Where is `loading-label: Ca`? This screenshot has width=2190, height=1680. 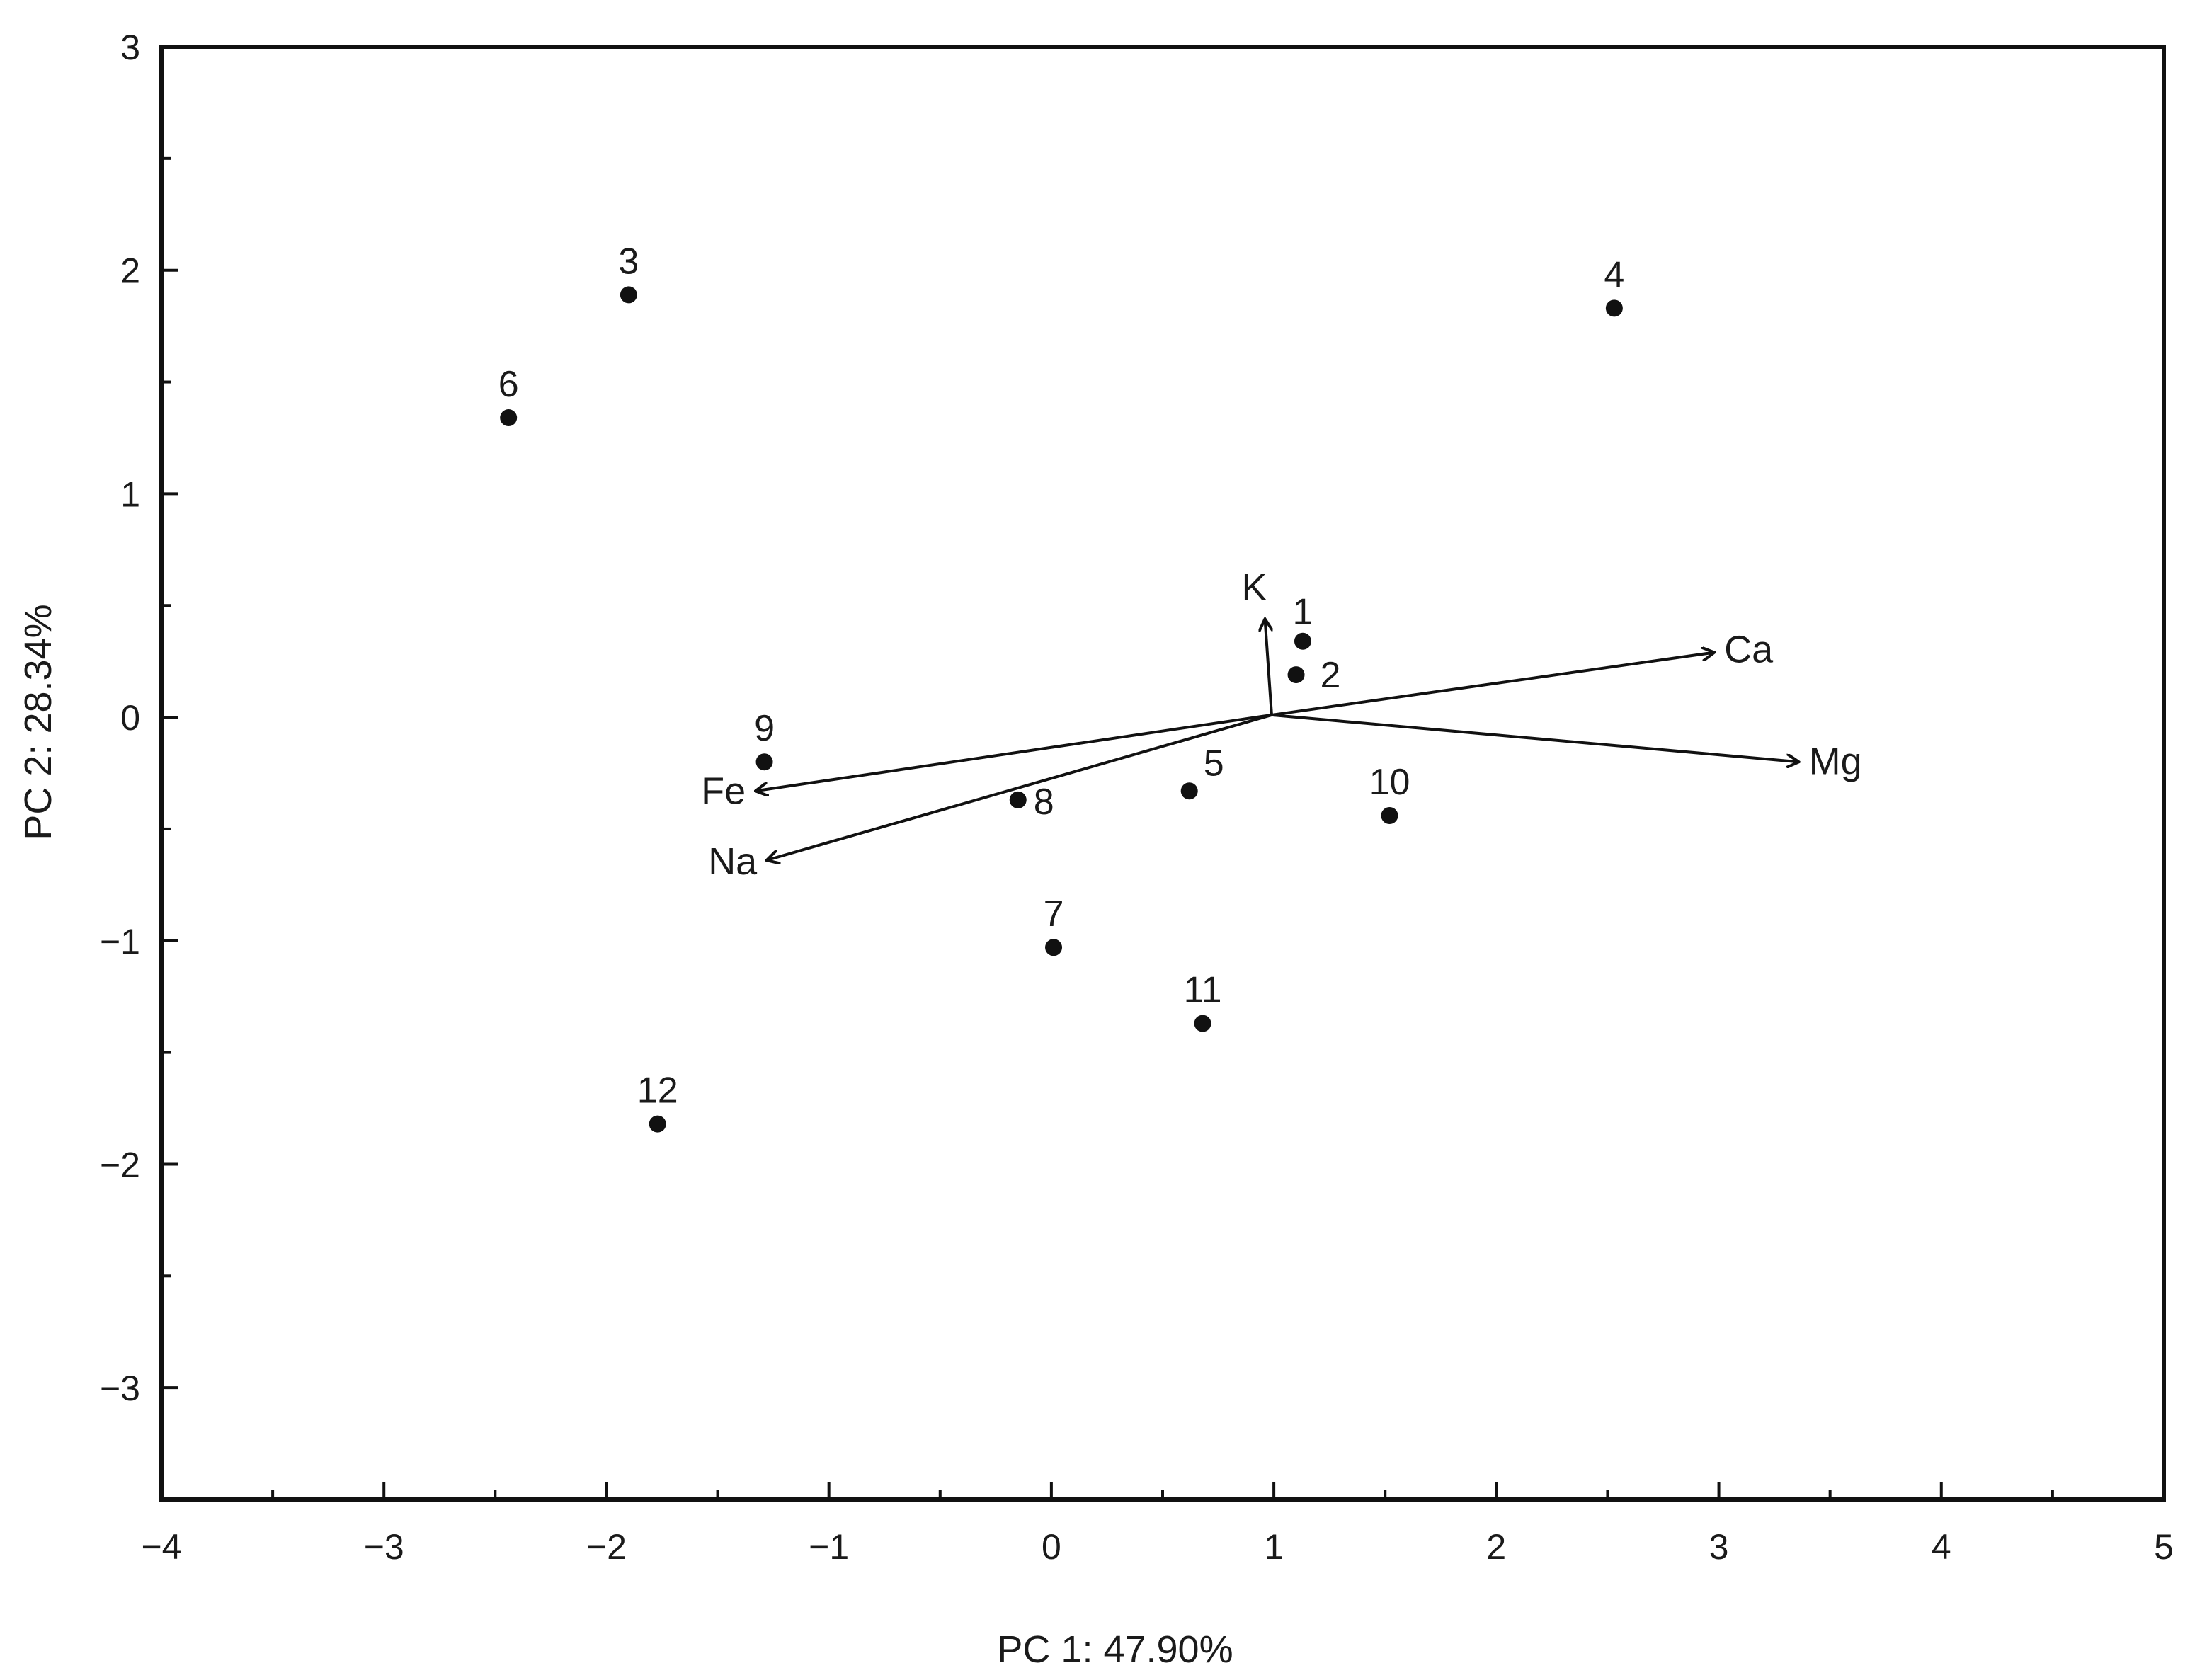
loading-label: Ca is located at coordinates (1749, 650).